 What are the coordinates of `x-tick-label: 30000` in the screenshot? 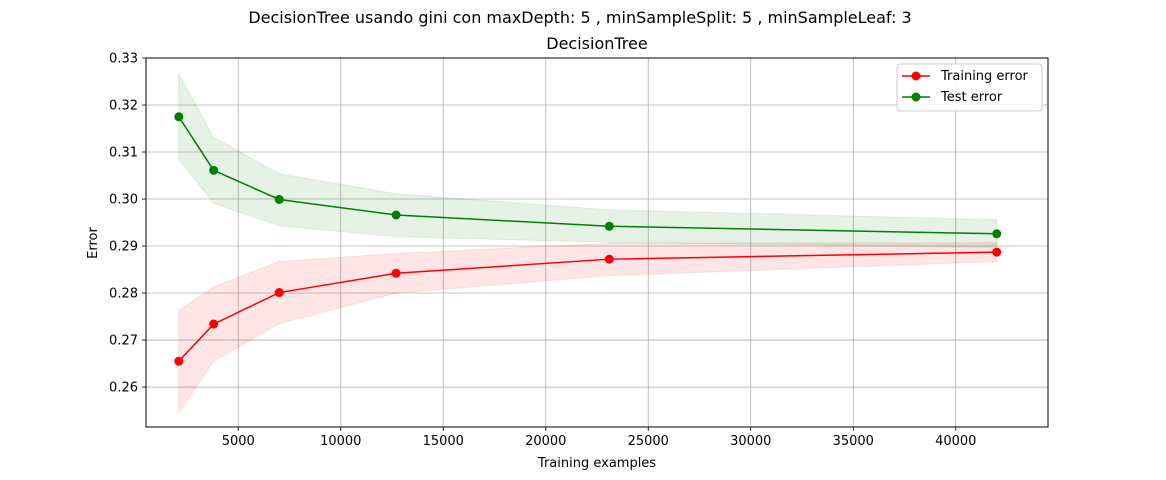 It's located at (750, 441).